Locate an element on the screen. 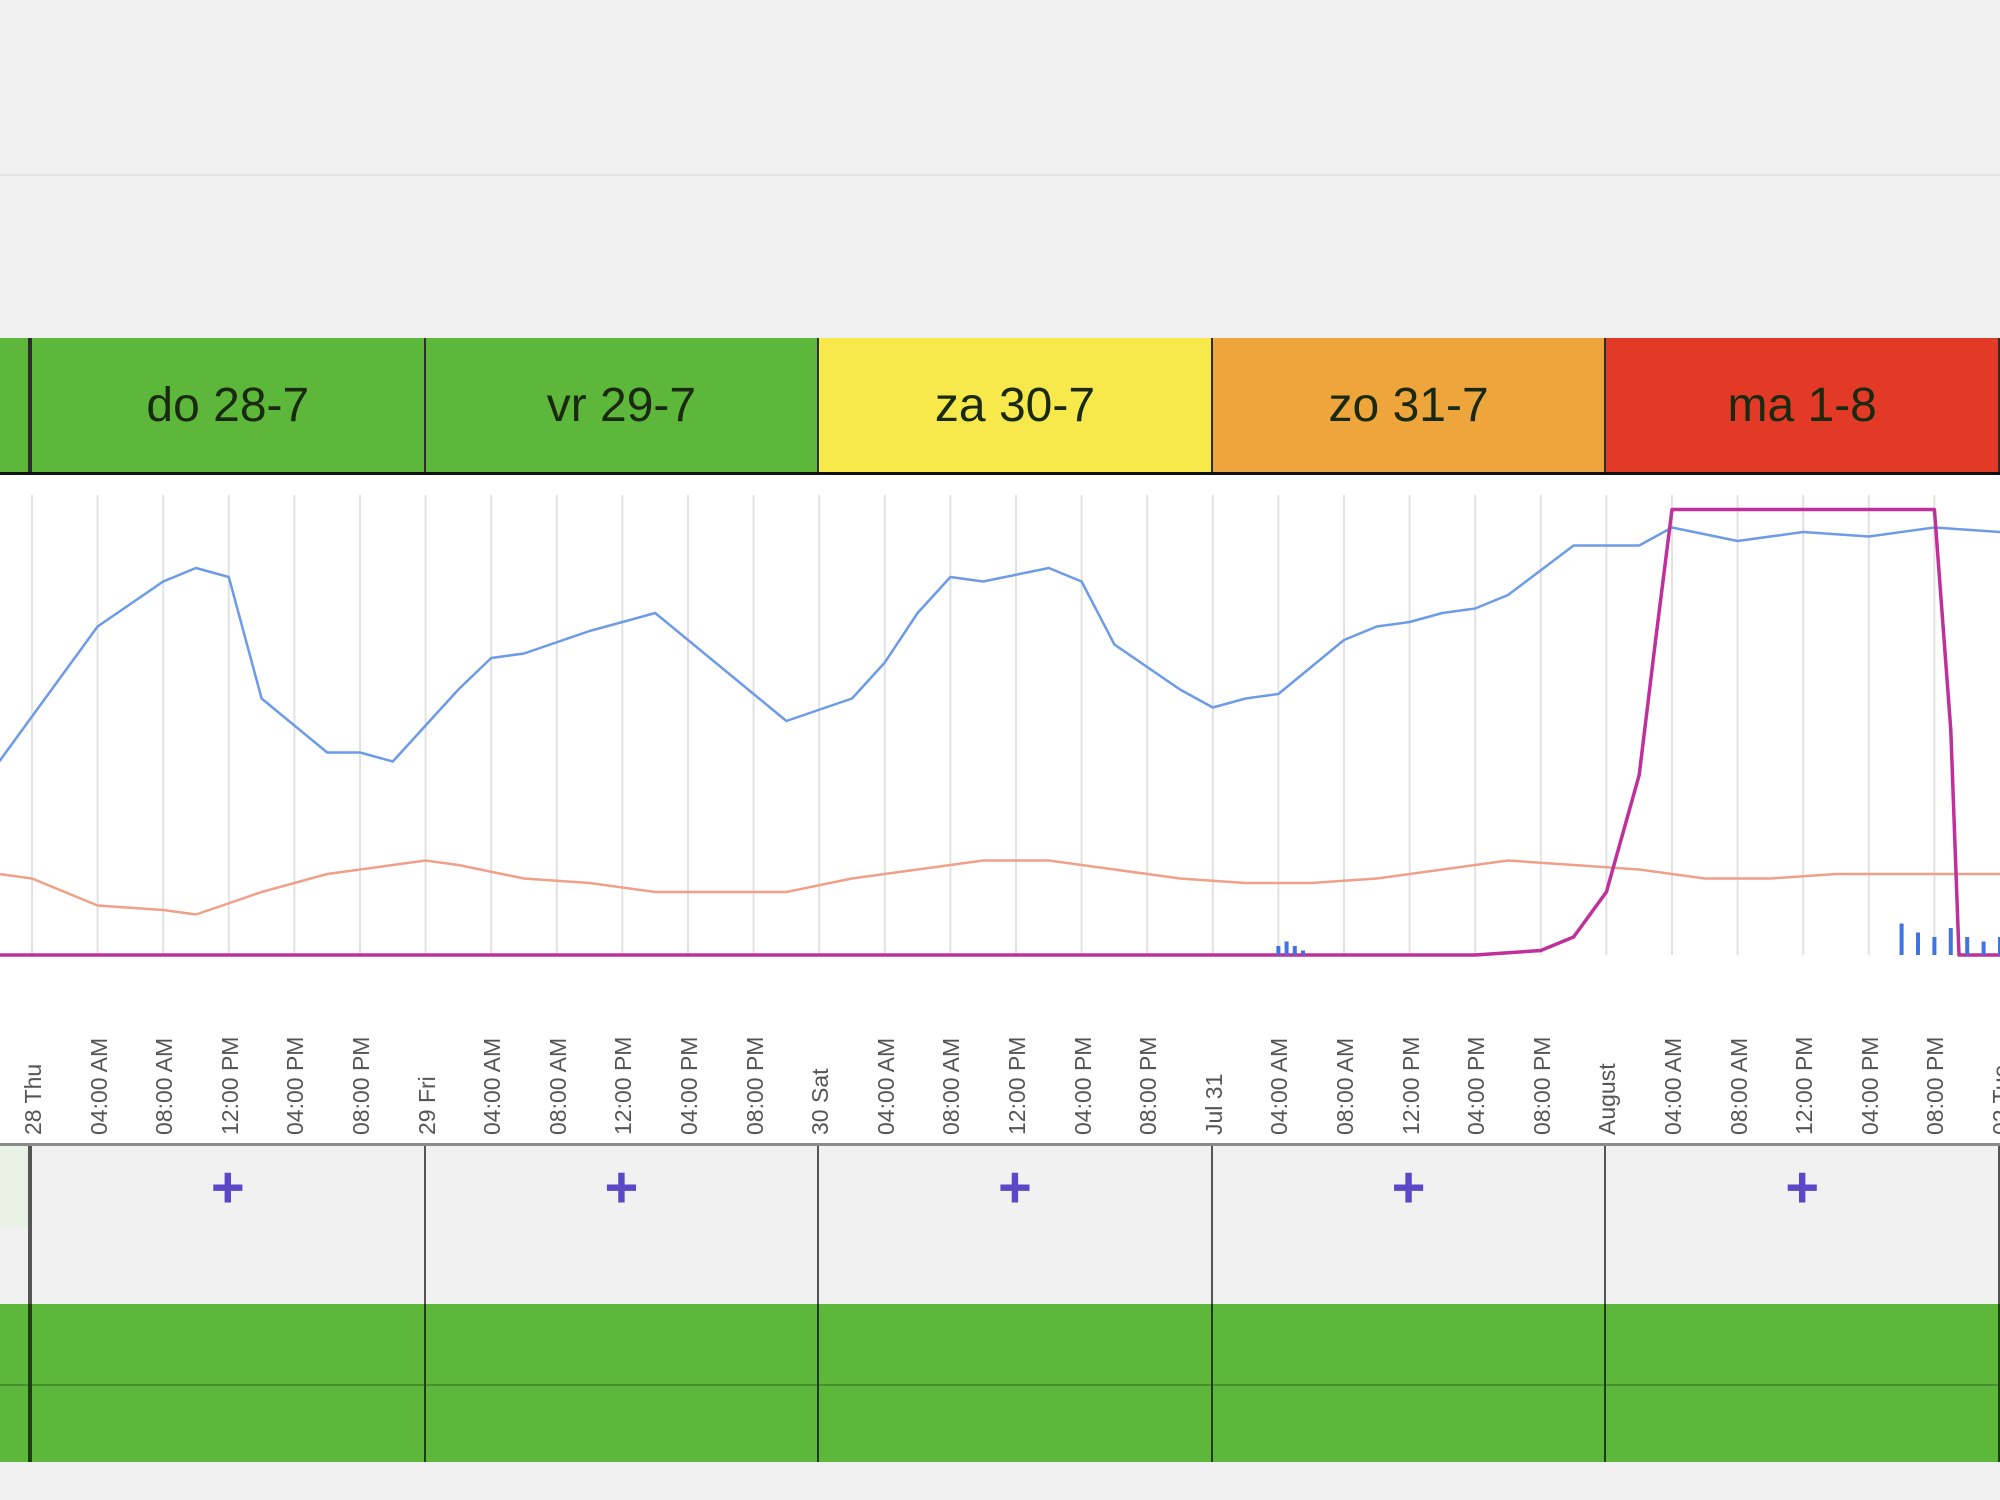  status-row is located at coordinates (1000, 1383).